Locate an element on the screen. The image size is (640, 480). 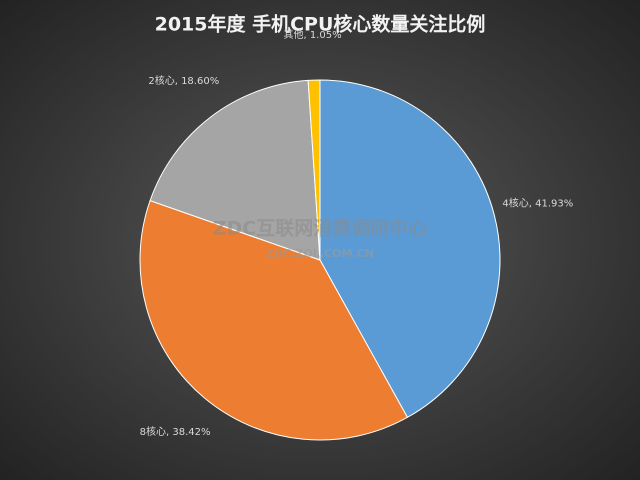
data-label: 8核心, 38.42% is located at coordinates (175, 431).